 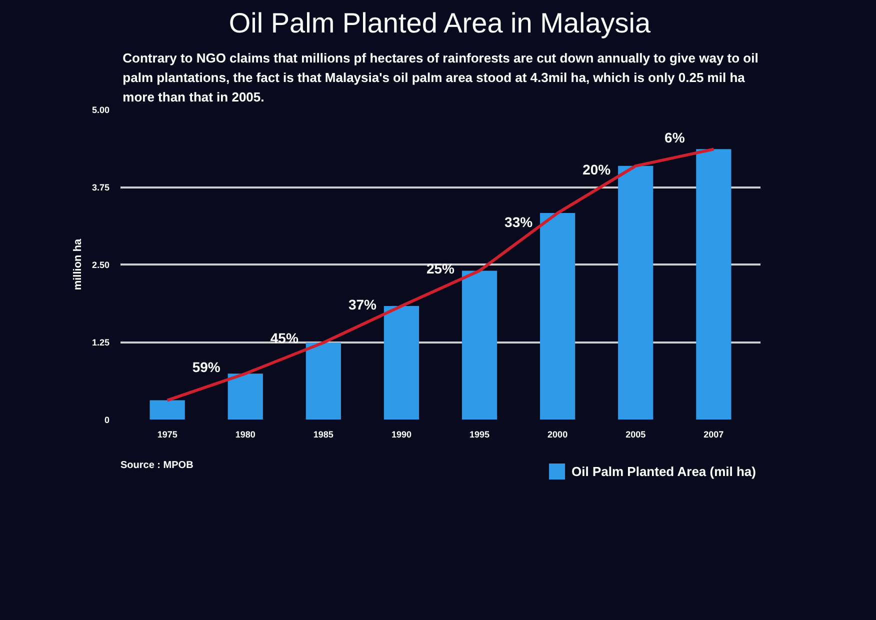 I want to click on x-tick-label: 1985, so click(x=323, y=435).